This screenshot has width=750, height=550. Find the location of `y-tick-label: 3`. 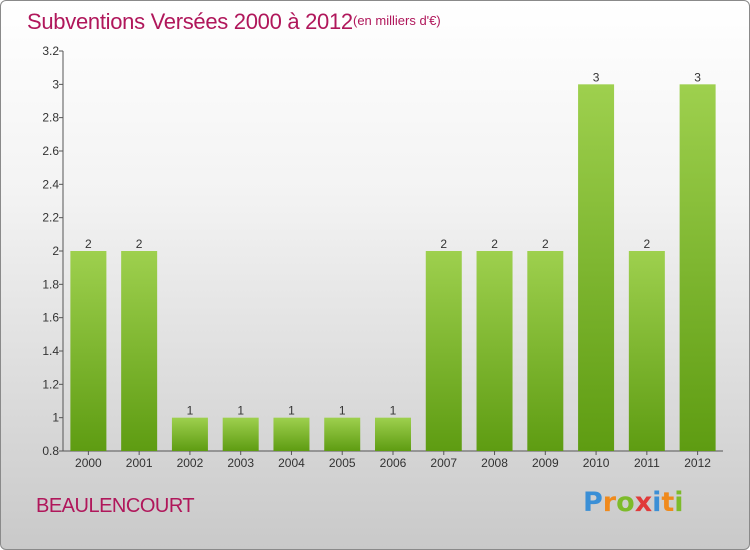

y-tick-label: 3 is located at coordinates (55, 84).